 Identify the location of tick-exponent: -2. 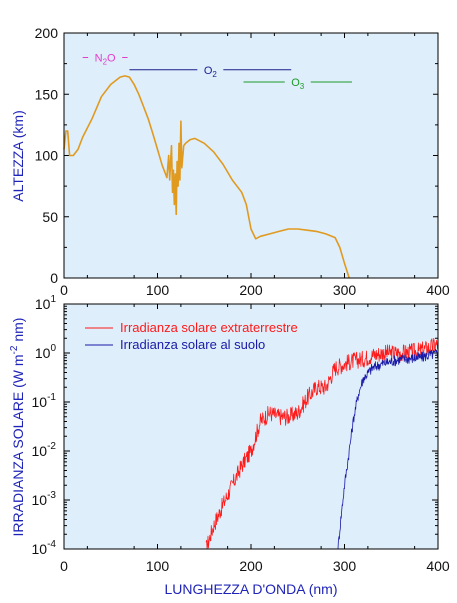
(51, 446).